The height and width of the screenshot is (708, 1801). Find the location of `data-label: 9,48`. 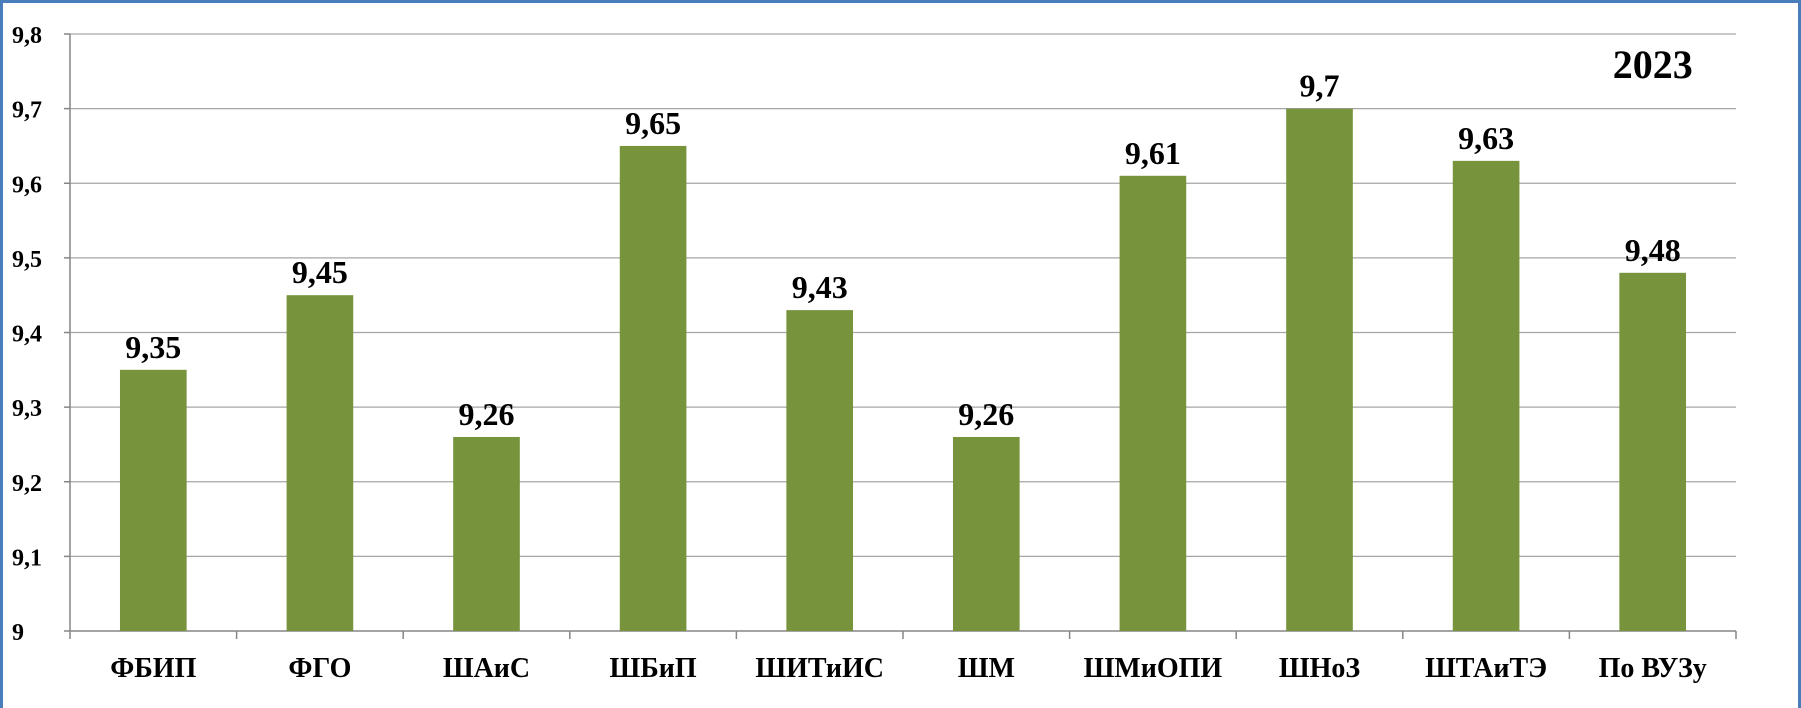

data-label: 9,48 is located at coordinates (1653, 250).